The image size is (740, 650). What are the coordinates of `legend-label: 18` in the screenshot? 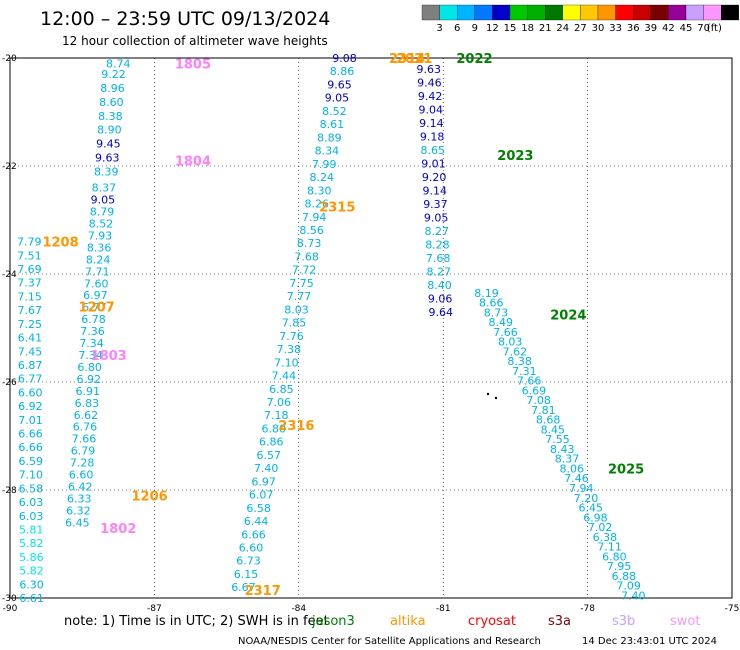 It's located at (527, 28).